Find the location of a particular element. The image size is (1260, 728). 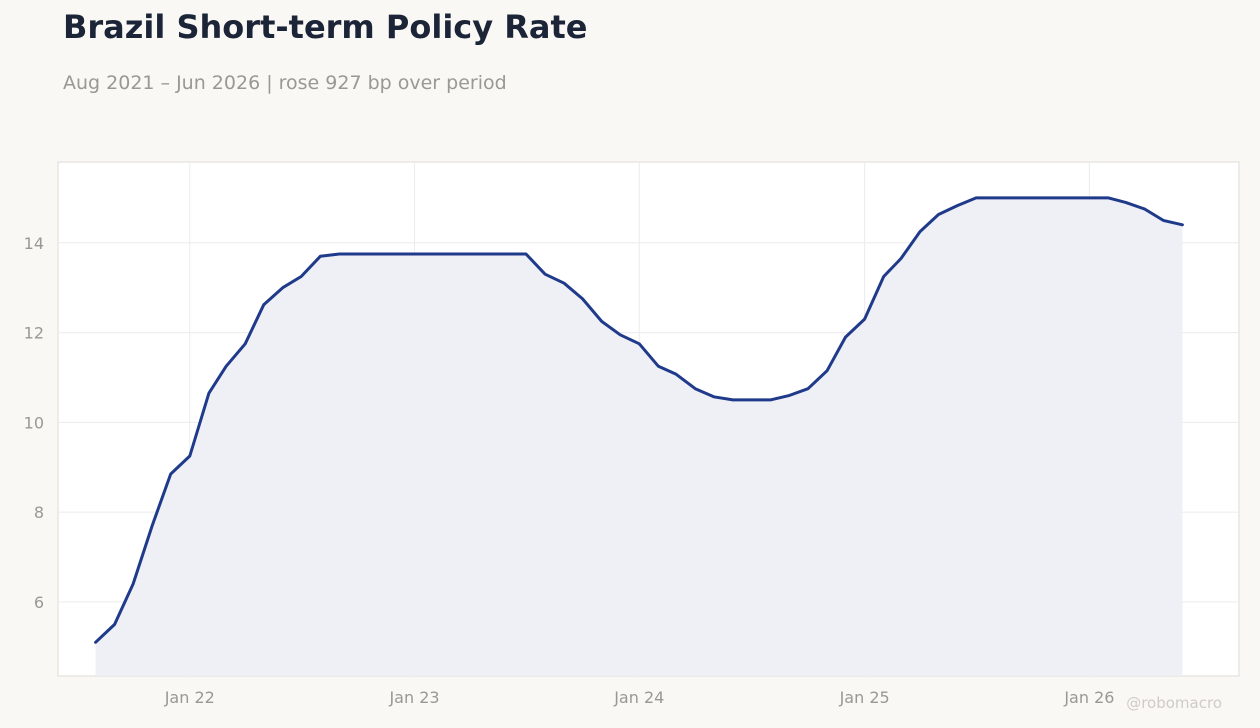

x-tick-label: Jan 25 is located at coordinates (864, 697).